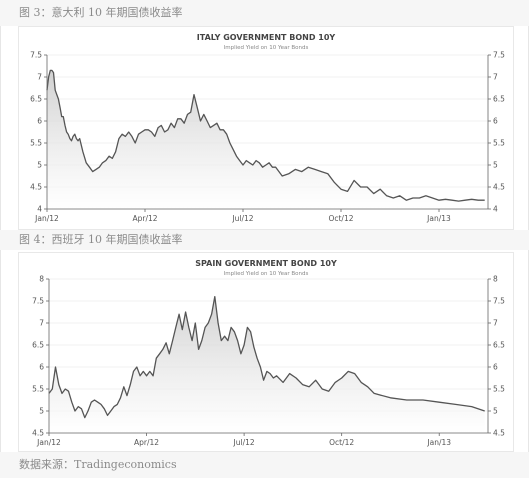 The height and width of the screenshot is (478, 529). What do you see at coordinates (495, 209) in the screenshot?
I see `y-tick-label-right: 4` at bounding box center [495, 209].